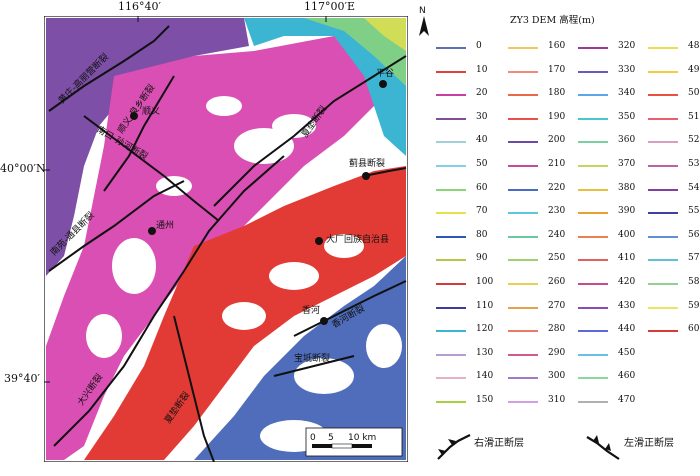  I want to click on legend-value: 200, so click(557, 140).